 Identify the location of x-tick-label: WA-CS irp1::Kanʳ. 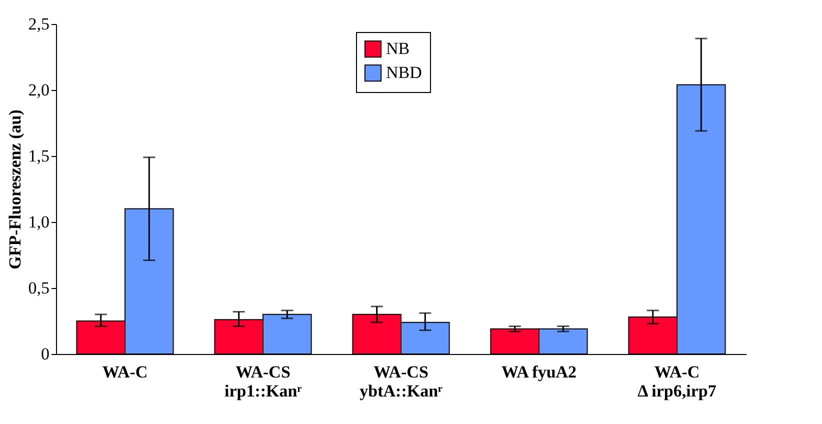
(263, 381).